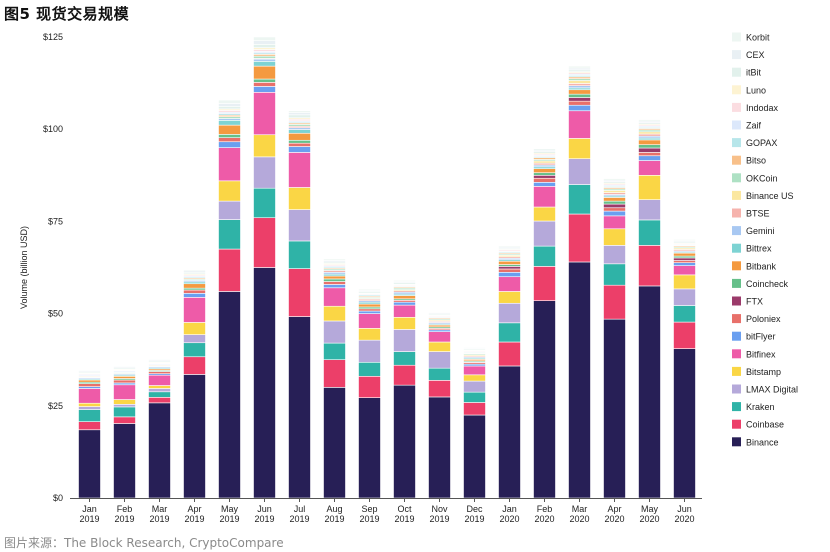 The width and height of the screenshot is (830, 552). What do you see at coordinates (753, 231) in the screenshot?
I see `legend-item: Gemini` at bounding box center [753, 231].